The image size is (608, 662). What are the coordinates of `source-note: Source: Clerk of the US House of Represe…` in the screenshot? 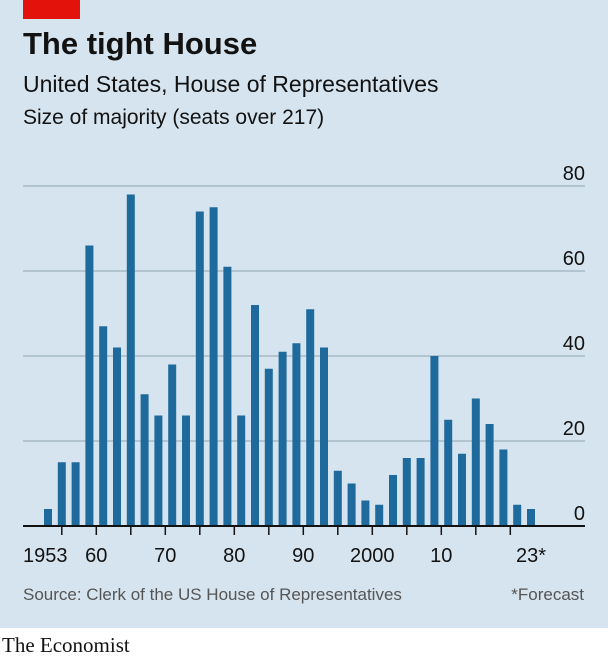 It's located at (212, 594).